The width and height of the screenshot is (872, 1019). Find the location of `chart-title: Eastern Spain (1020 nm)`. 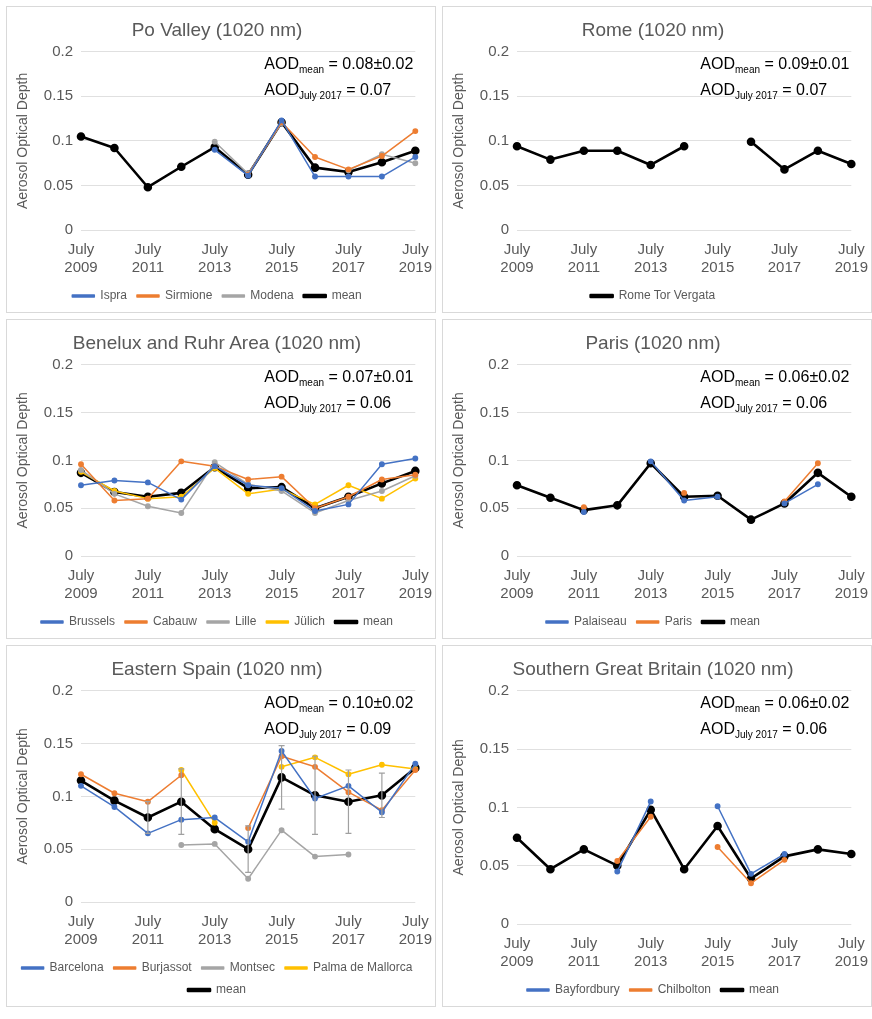

chart-title: Eastern Spain (1020 nm) is located at coordinates (217, 668).